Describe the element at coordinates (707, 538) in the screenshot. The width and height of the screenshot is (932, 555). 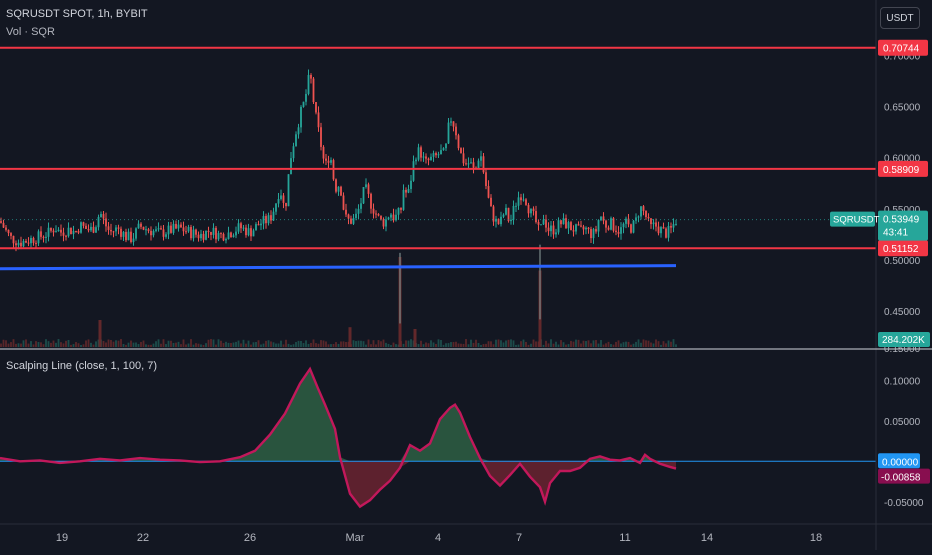
I see `x-tick-label: 14` at that location.